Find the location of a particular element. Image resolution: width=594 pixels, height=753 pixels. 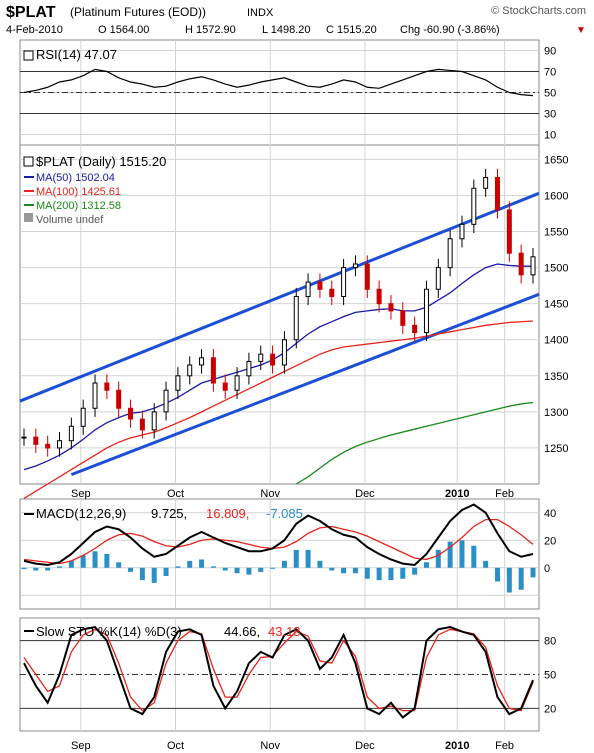

ma100-legend: MA(100) 1425.61 is located at coordinates (78, 192).